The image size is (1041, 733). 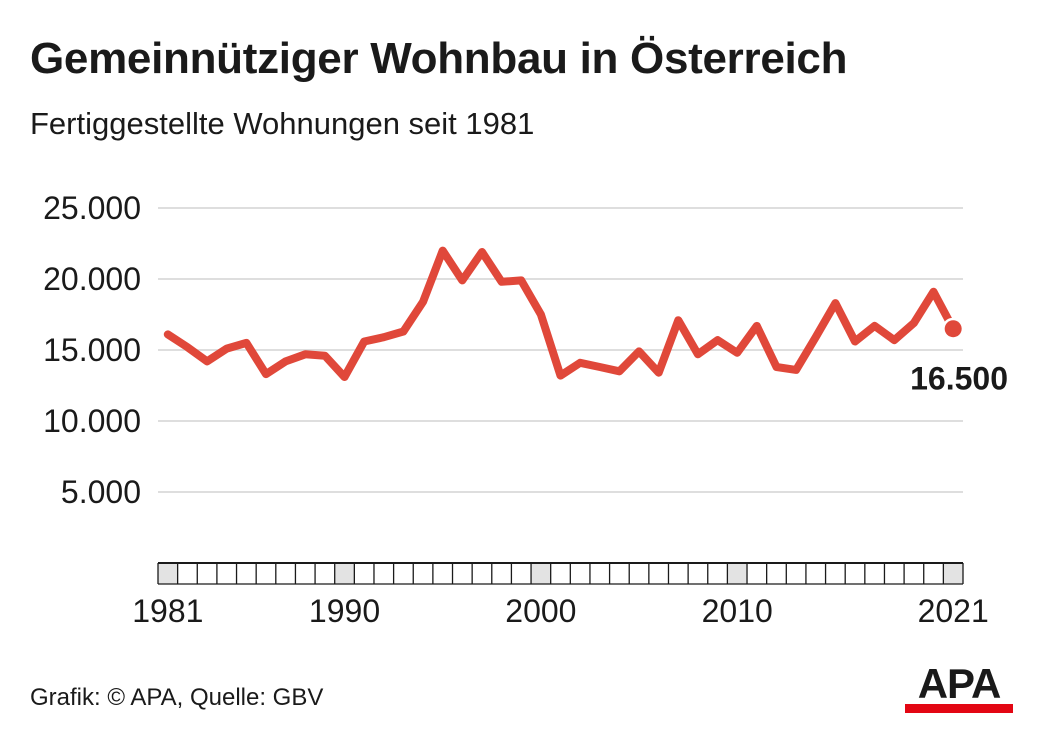 I want to click on chart-title: Gemeinnütziger Wohnbau in Österreich, so click(x=439, y=58).